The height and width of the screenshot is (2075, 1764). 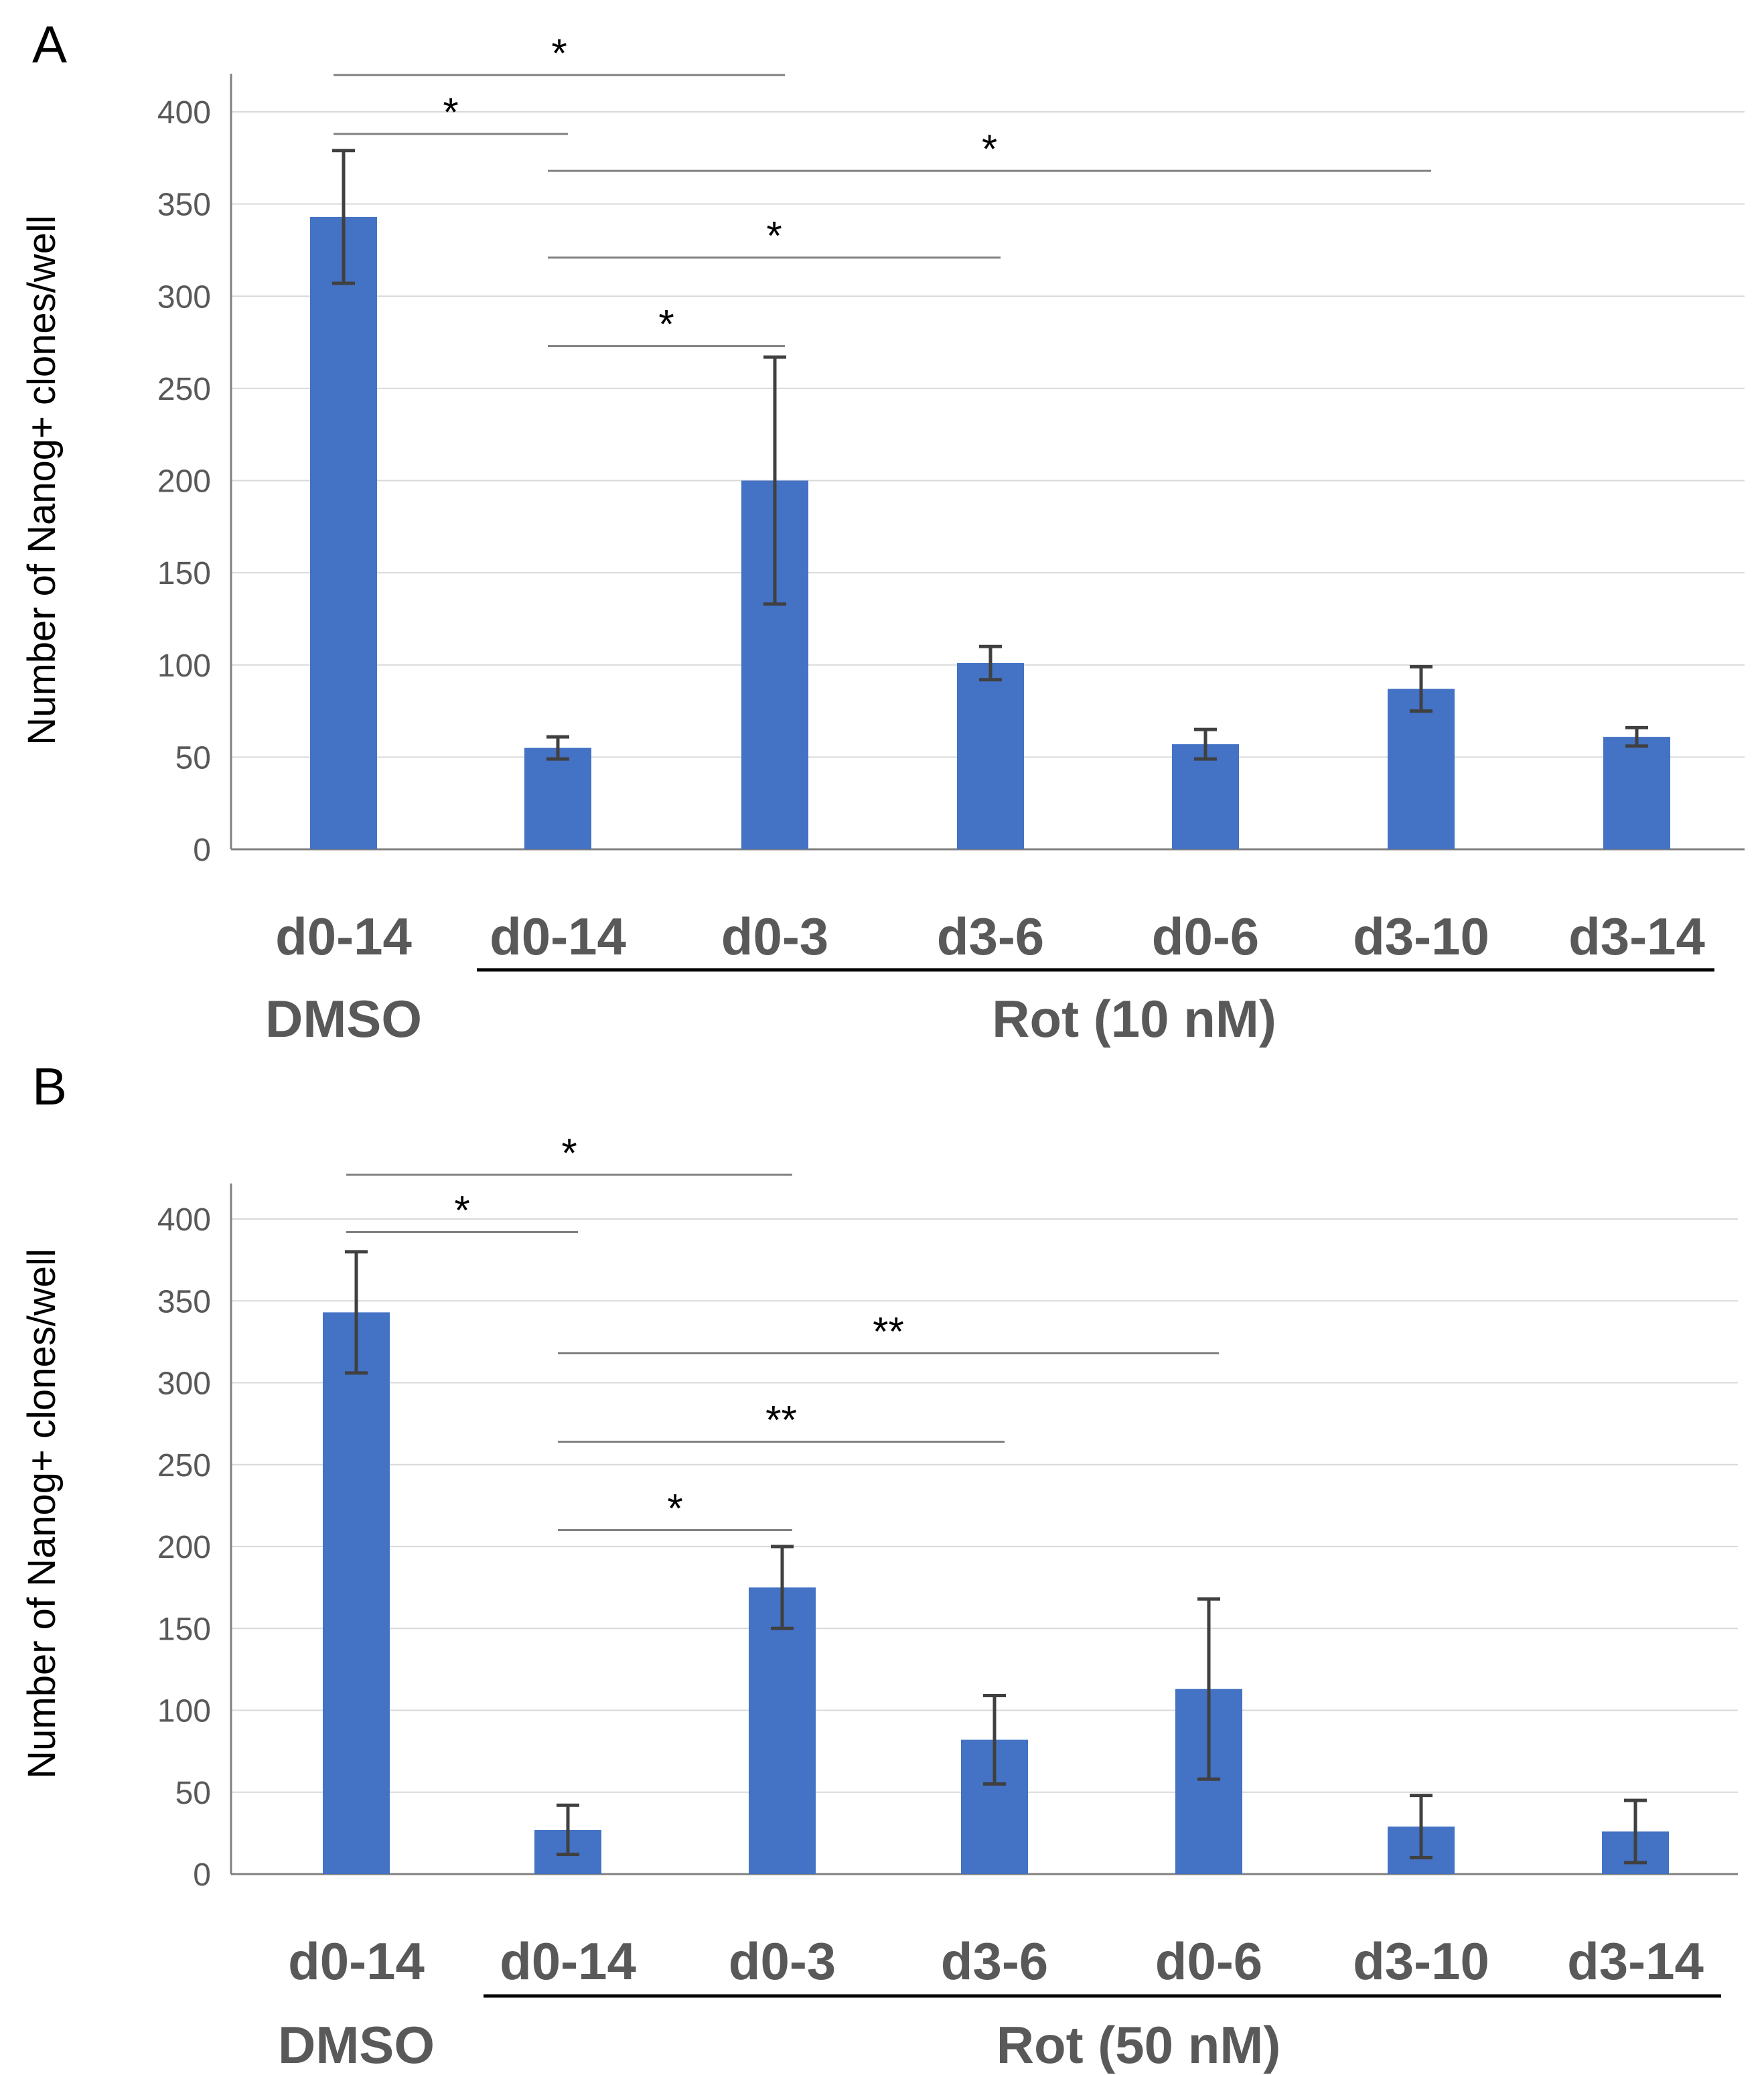 I want to click on panel-label: B, so click(x=49, y=1086).